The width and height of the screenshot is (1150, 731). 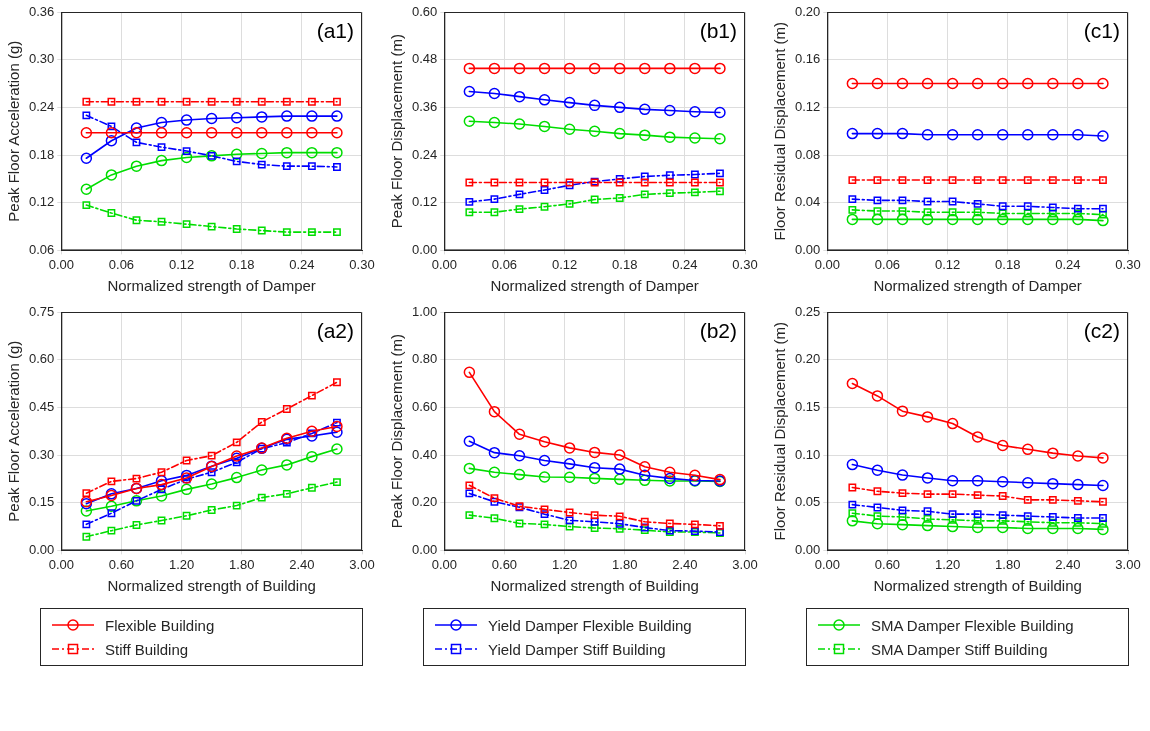 What do you see at coordinates (807, 502) in the screenshot?
I see `y-tick-label: 0.05` at bounding box center [807, 502].